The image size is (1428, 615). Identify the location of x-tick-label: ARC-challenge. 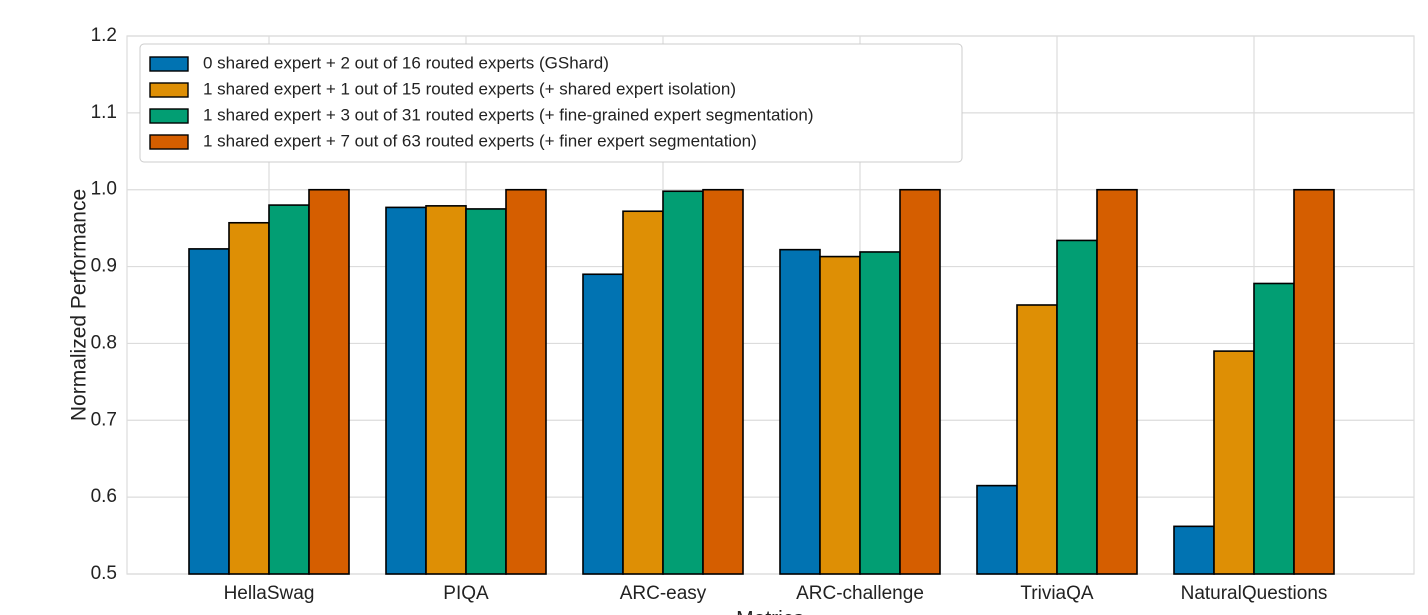
(860, 593).